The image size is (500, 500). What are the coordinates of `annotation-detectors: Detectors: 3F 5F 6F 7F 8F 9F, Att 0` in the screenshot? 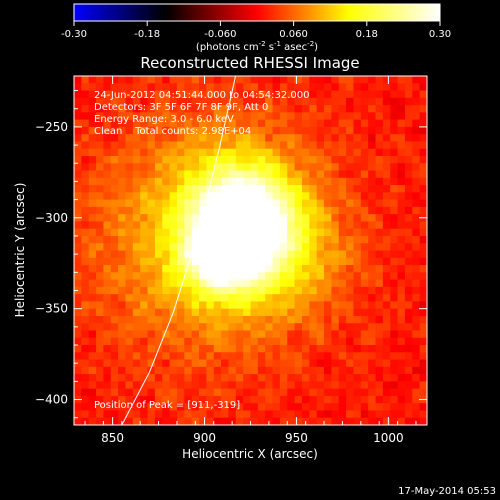 It's located at (181, 107).